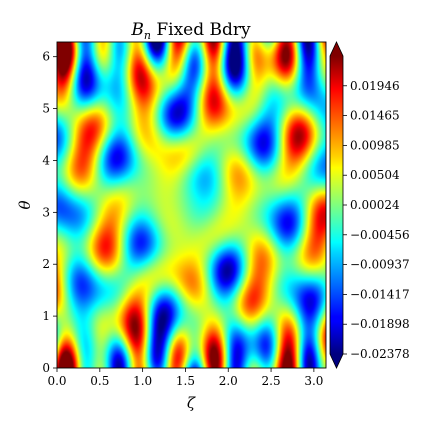  What do you see at coordinates (380, 294) in the screenshot?
I see `colorbar-tick-label: −0.01417` at bounding box center [380, 294].